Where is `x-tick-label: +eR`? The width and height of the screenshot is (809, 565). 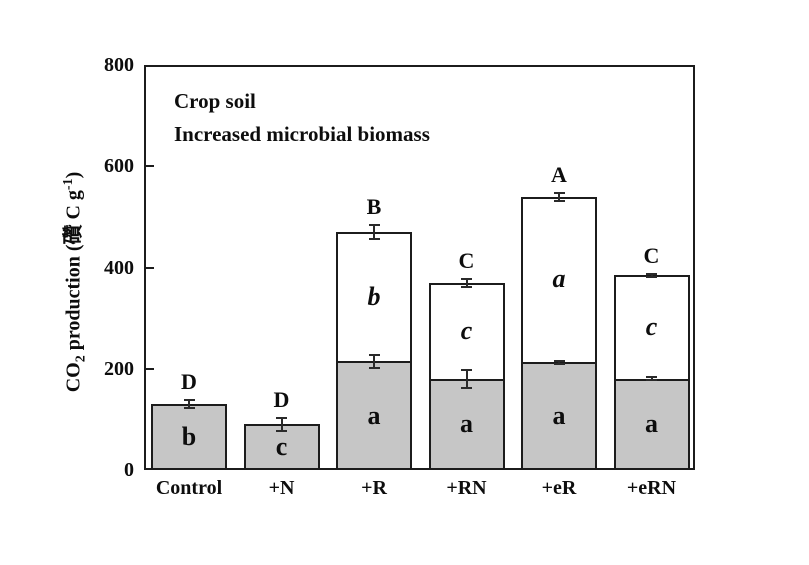 x-tick-label: +eR is located at coordinates (559, 488).